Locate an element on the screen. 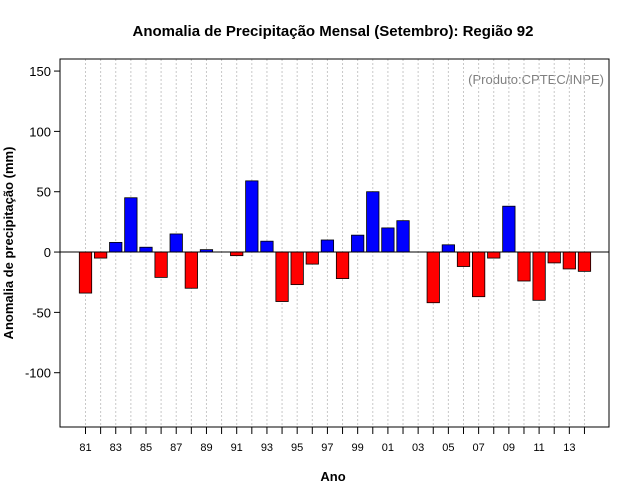  x-tick-label-05: 05 is located at coordinates (448, 448).